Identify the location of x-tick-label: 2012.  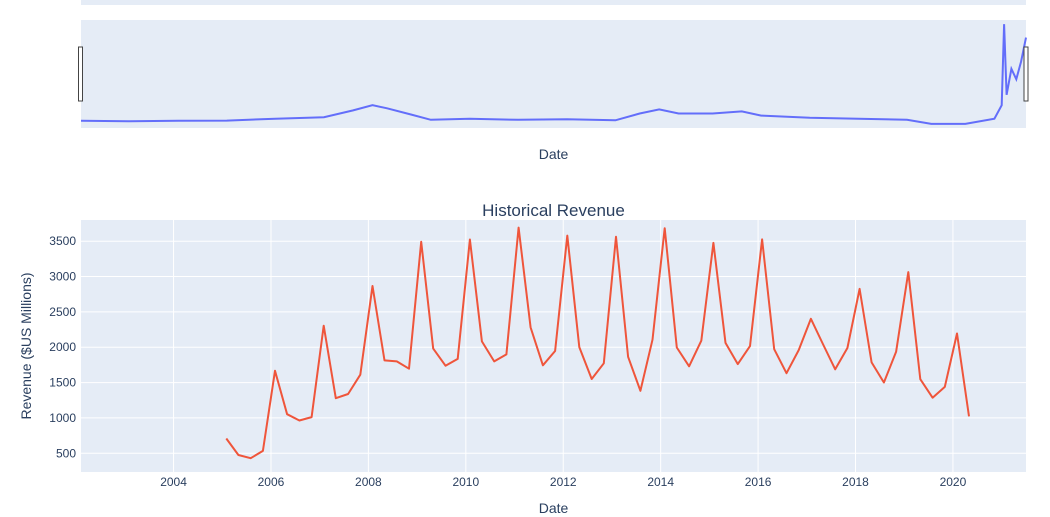
(563, 482).